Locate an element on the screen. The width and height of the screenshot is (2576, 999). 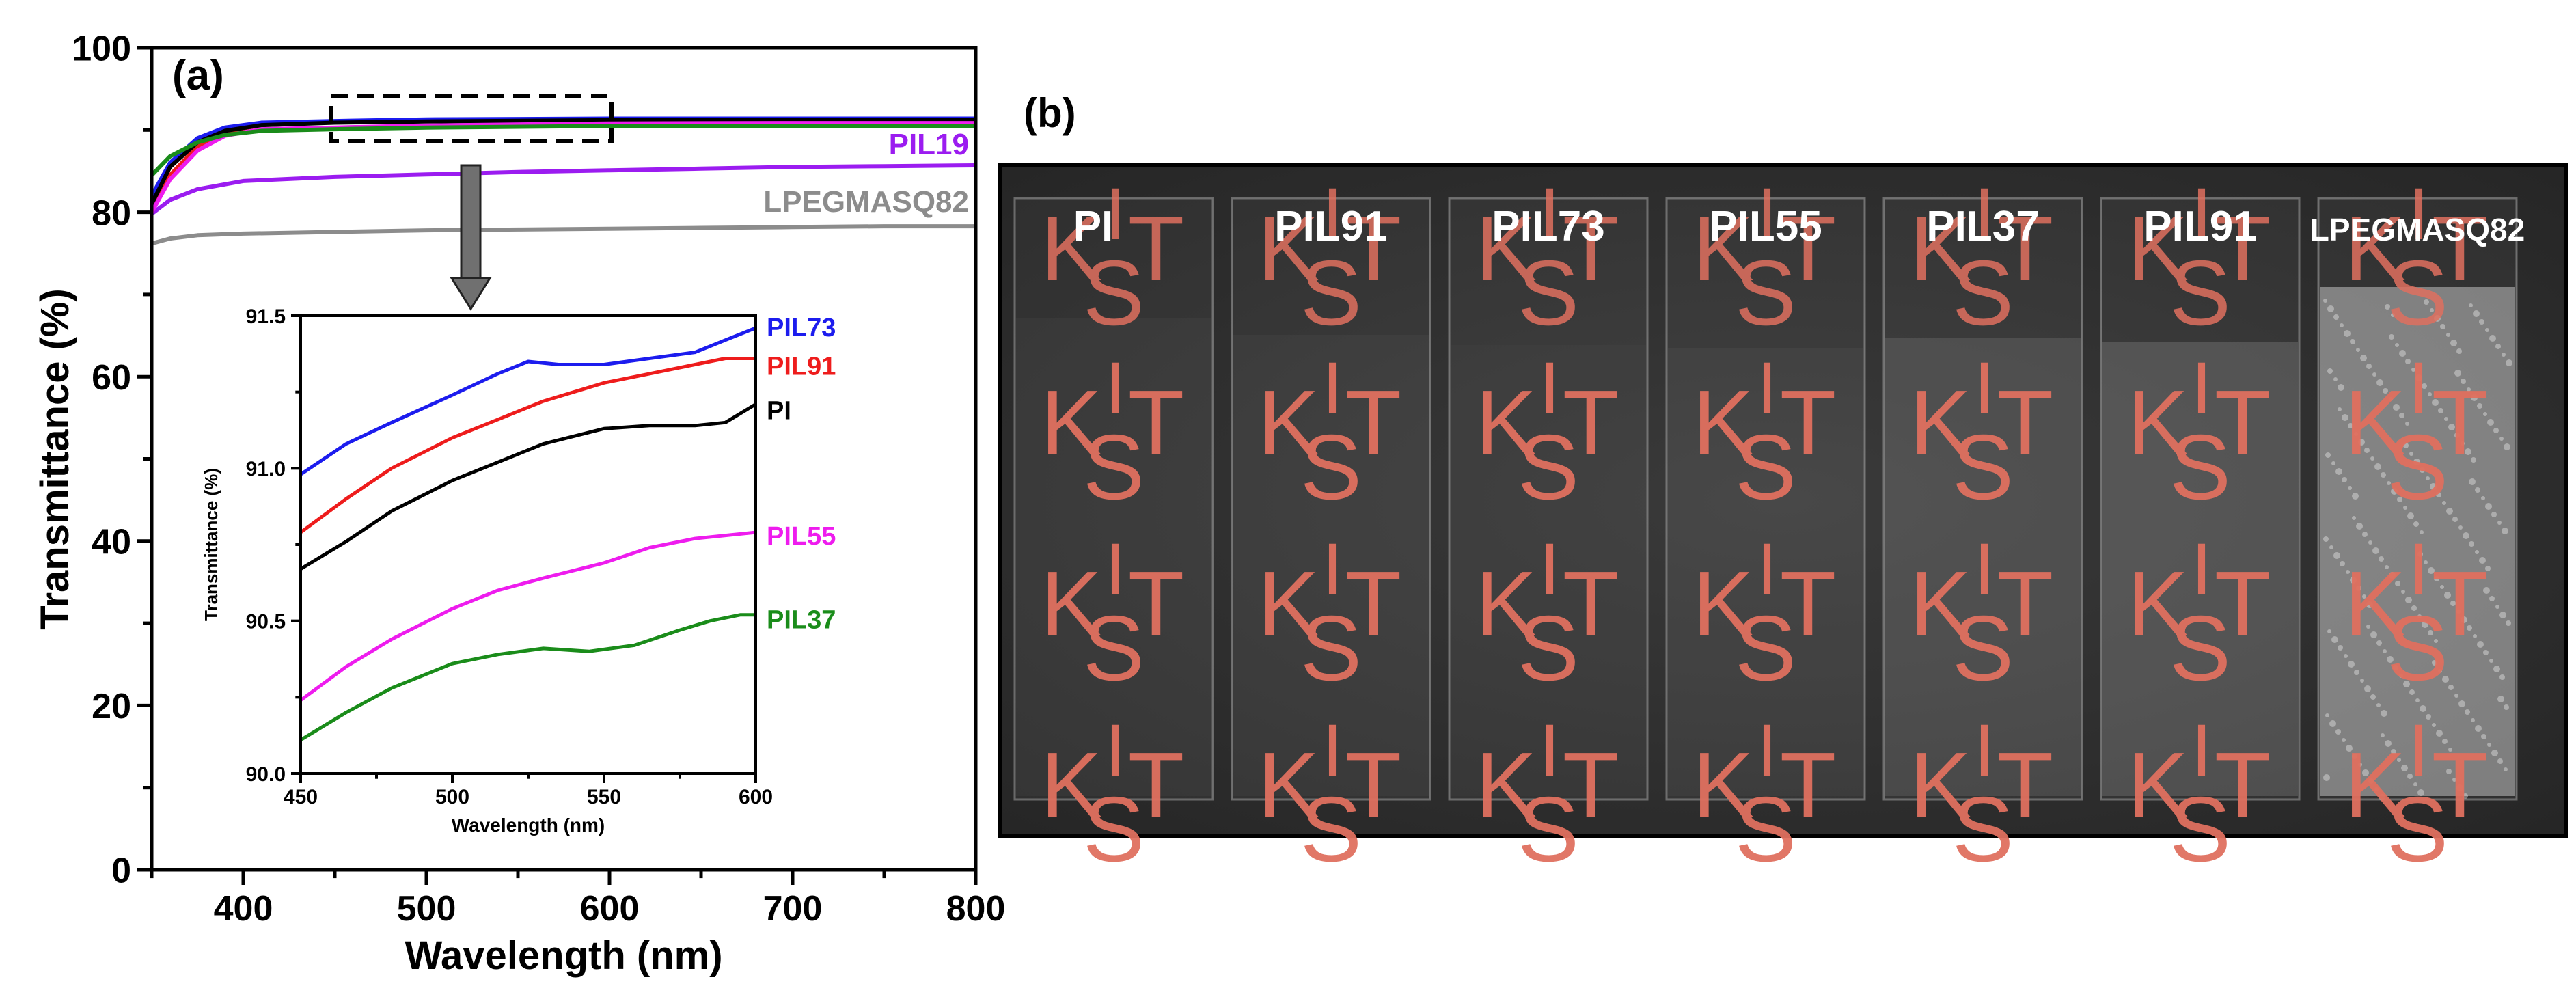
zoom-region-box is located at coordinates (471, 119).